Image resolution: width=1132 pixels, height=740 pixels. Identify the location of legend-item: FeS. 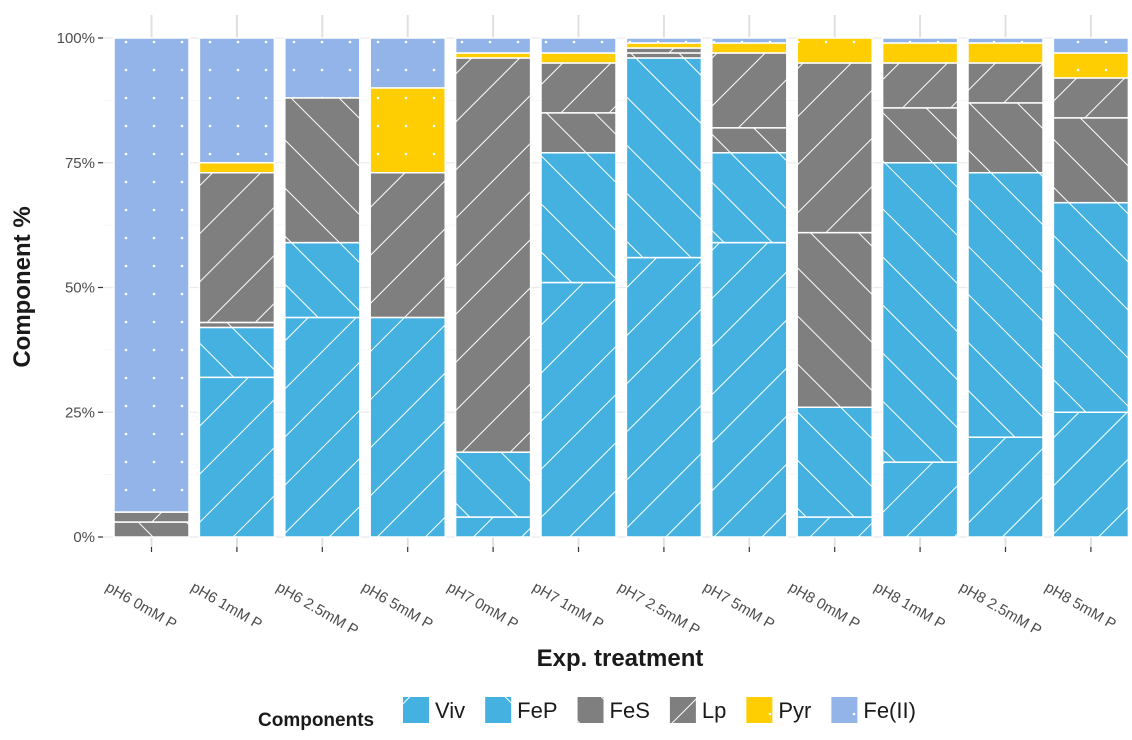
(613, 710).